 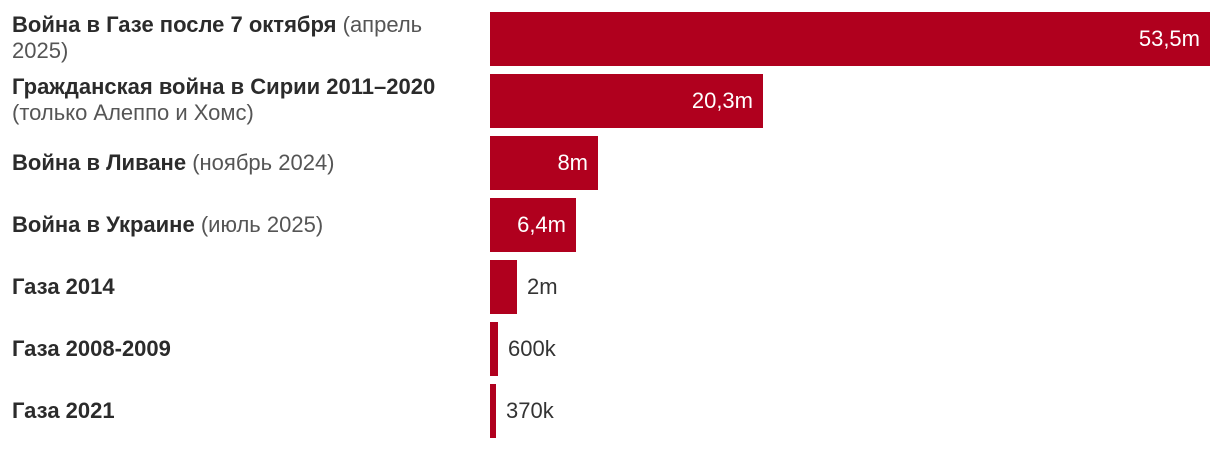 What do you see at coordinates (530, 410) in the screenshot?
I see `data-label: 370k` at bounding box center [530, 410].